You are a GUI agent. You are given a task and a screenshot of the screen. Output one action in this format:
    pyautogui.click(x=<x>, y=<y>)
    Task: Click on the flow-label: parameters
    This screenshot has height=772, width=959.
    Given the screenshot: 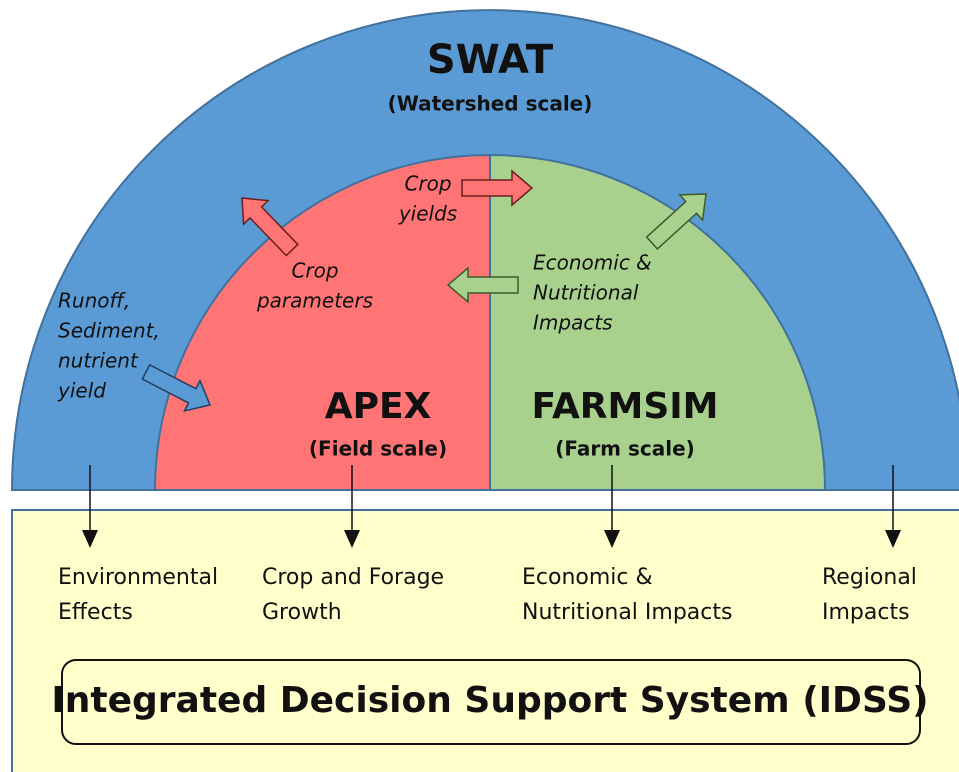 What is the action you would take?
    pyautogui.click(x=314, y=301)
    